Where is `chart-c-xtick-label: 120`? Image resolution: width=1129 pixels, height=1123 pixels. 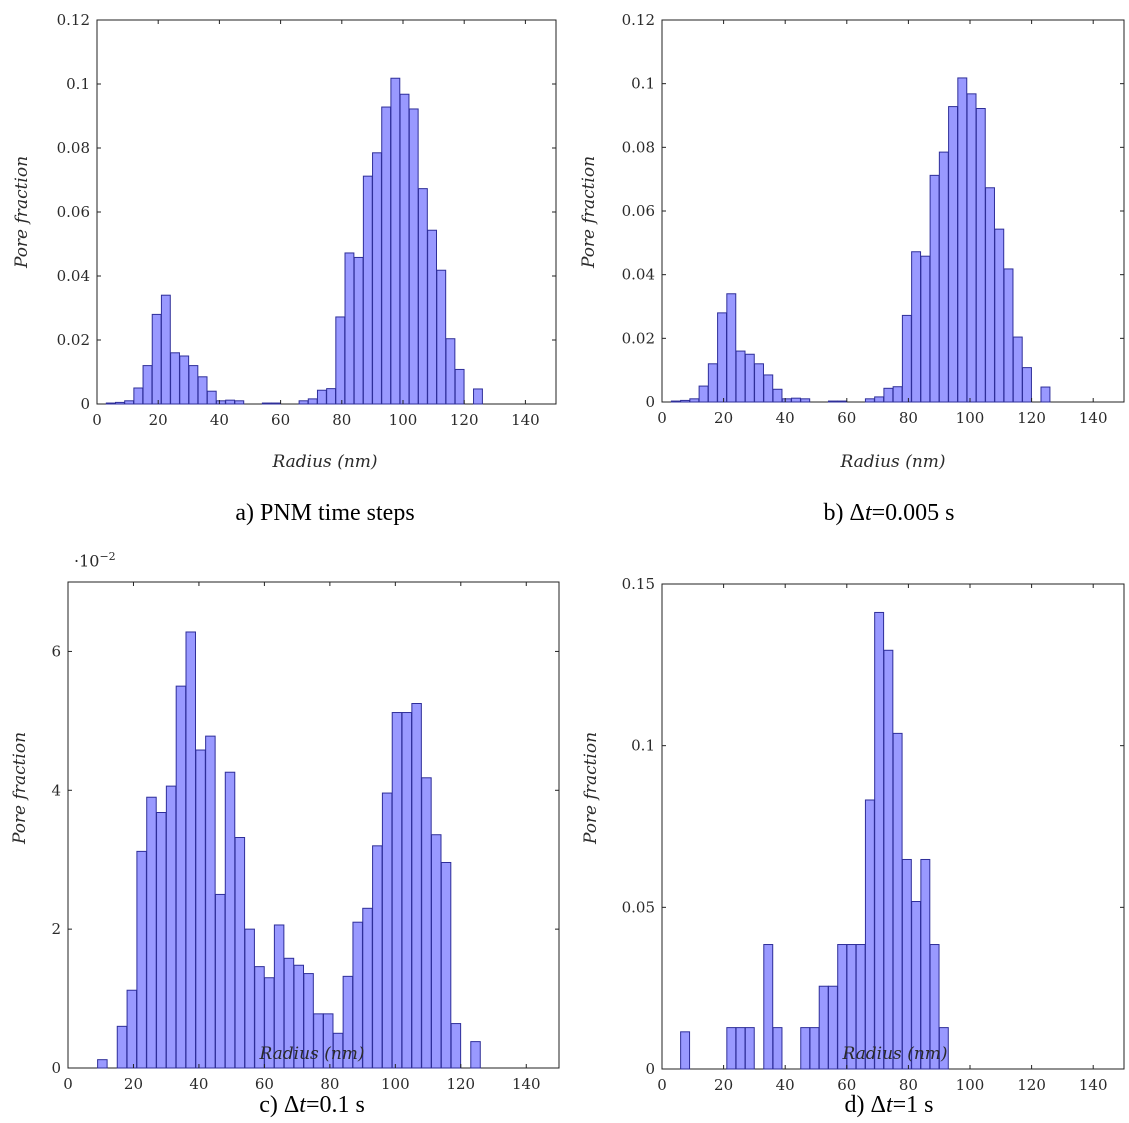 chart-c-xtick-label: 120 is located at coordinates (460, 1084).